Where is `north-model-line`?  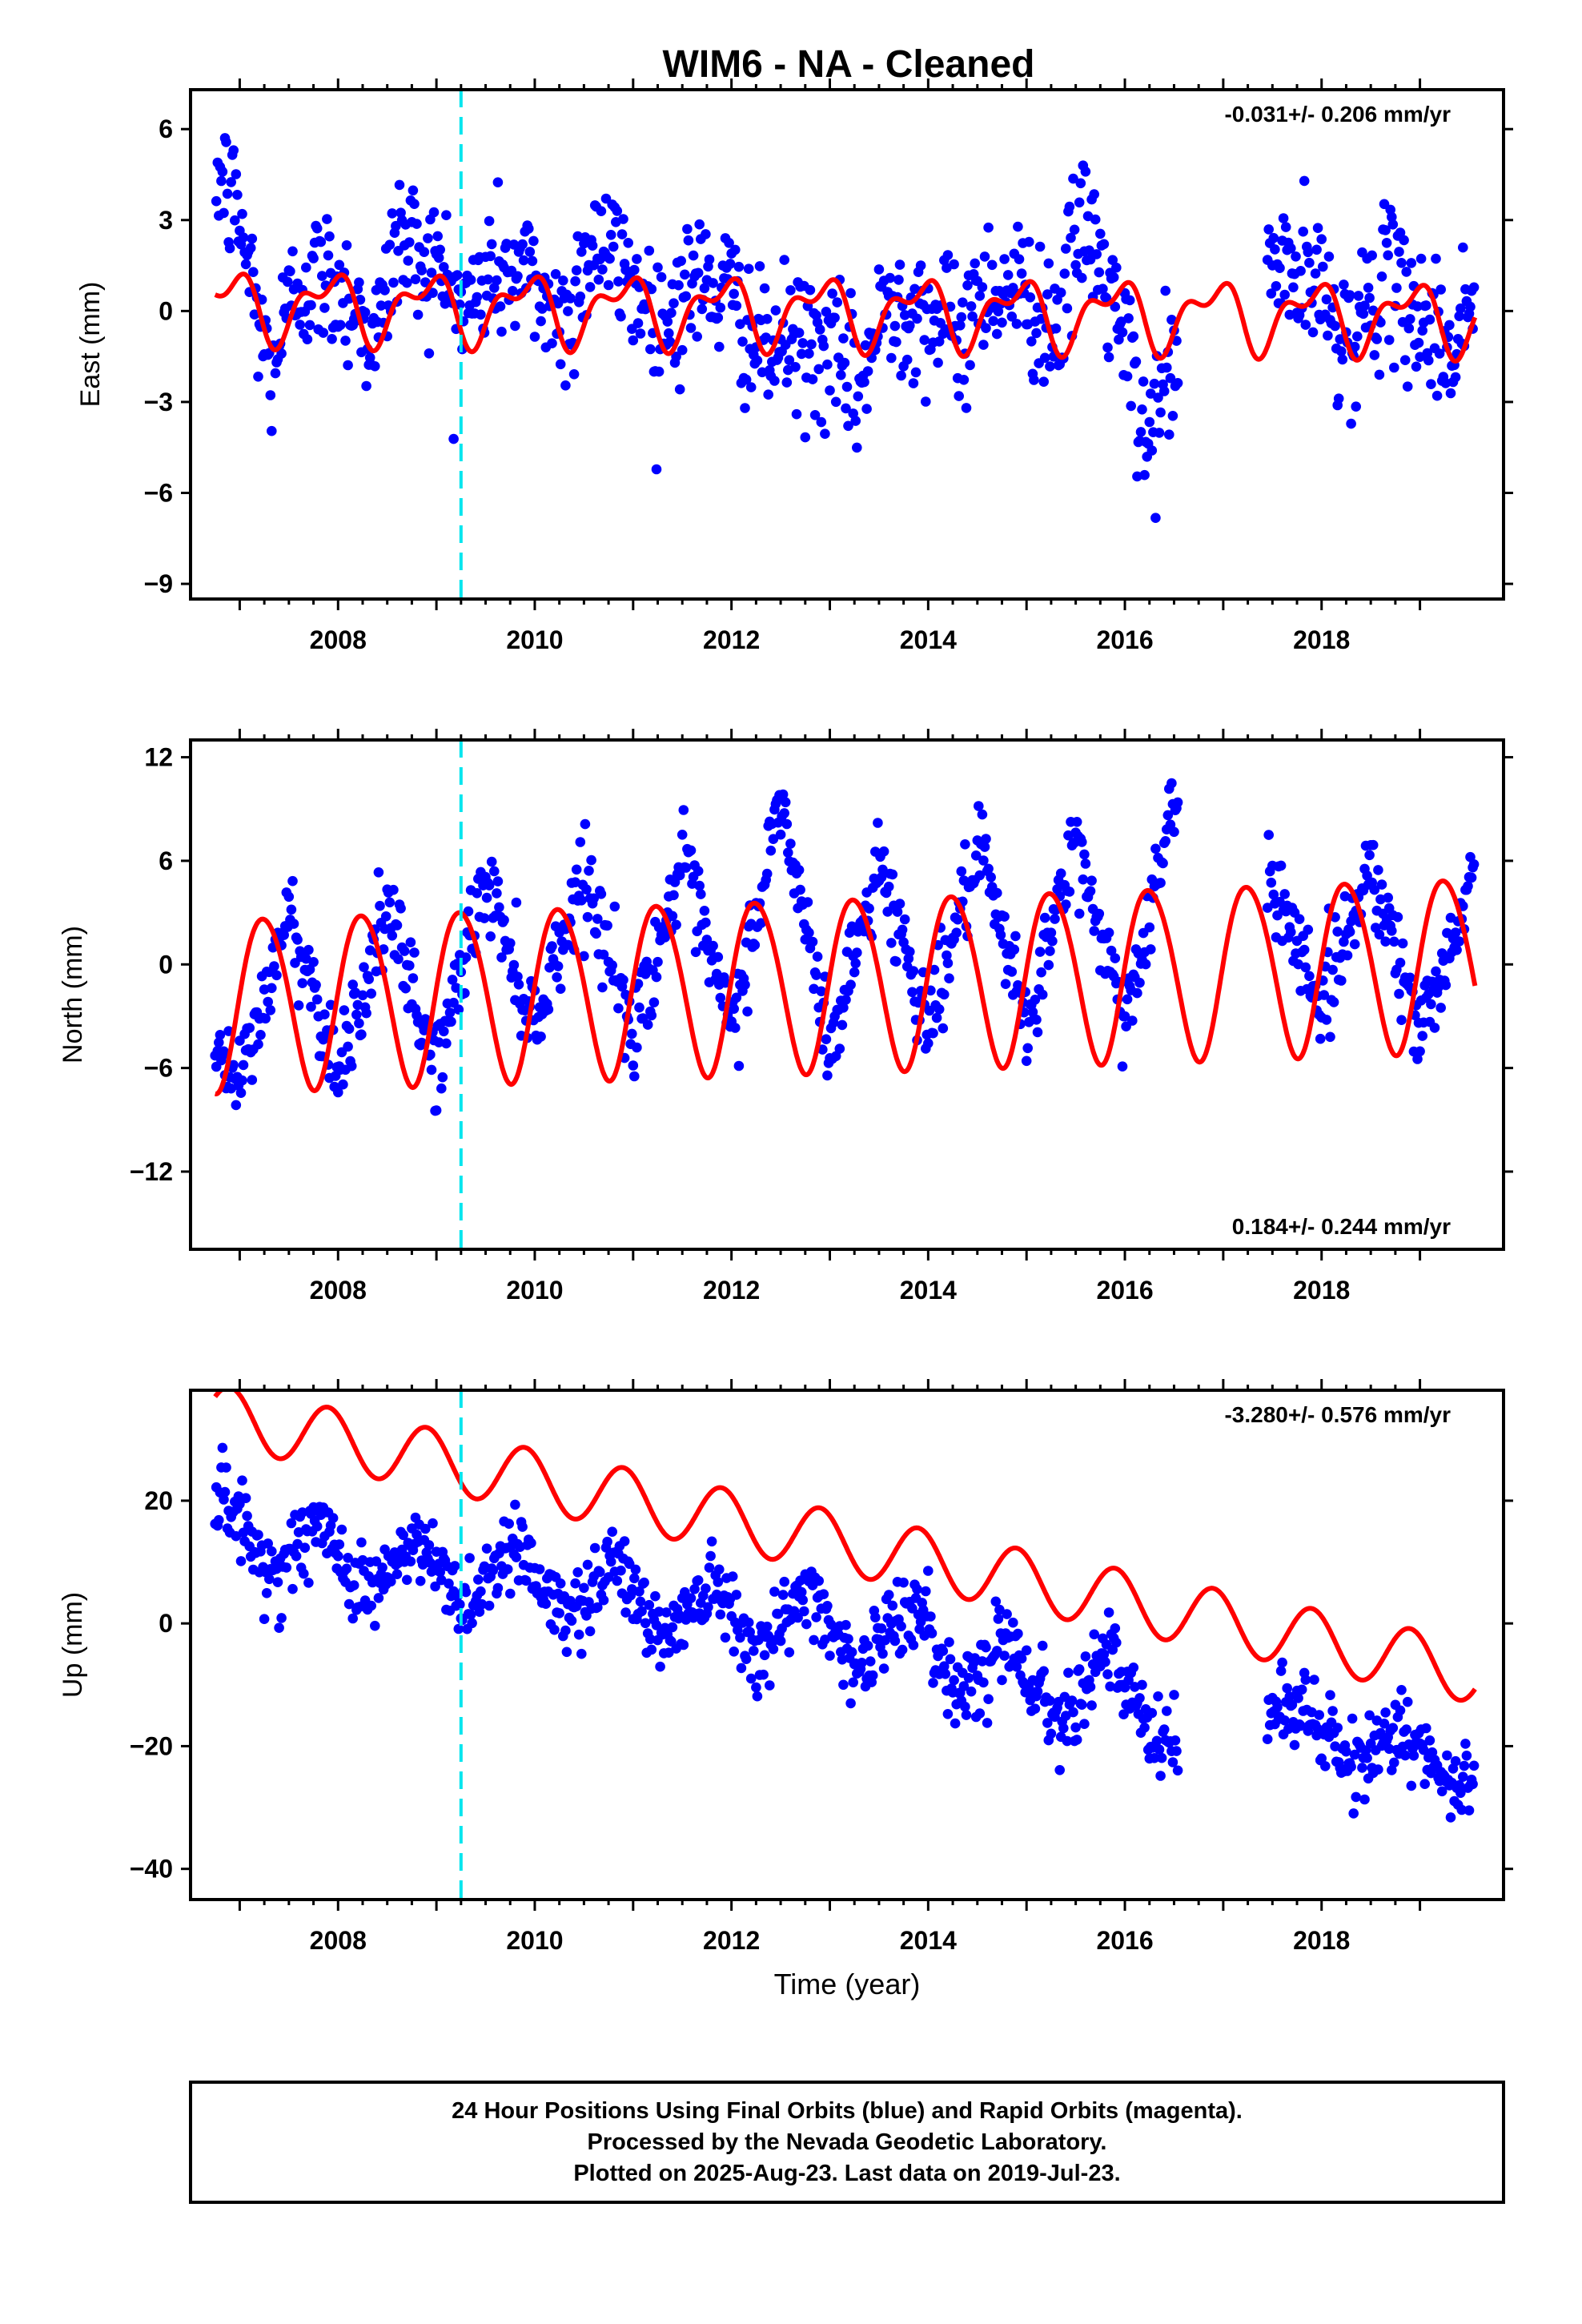
north-model-line is located at coordinates (846, 988).